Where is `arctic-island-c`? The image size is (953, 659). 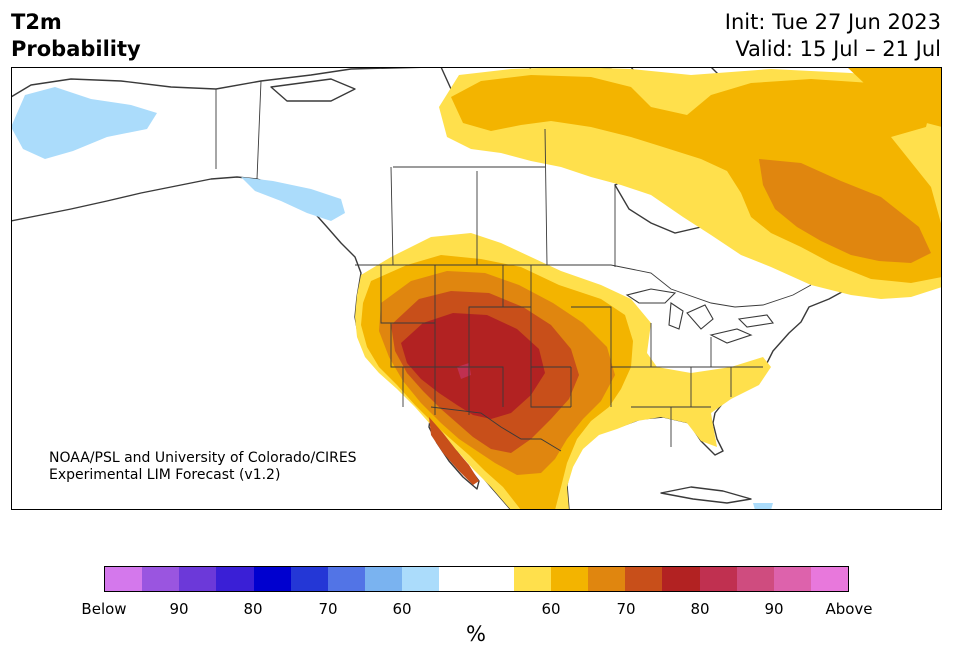
arctic-island-c is located at coordinates (313, 90).